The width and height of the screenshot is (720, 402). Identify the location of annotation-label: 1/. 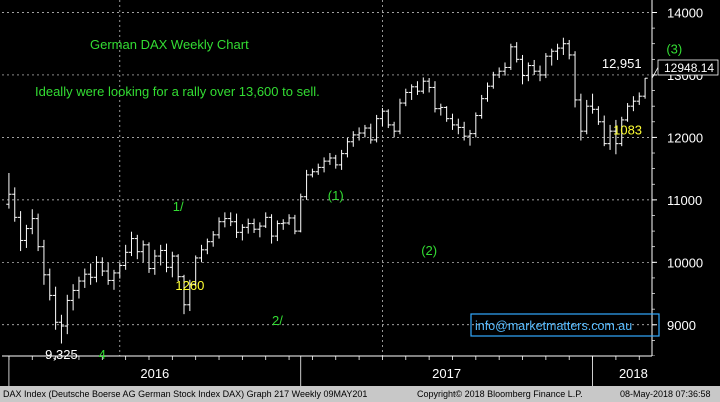
(178, 206).